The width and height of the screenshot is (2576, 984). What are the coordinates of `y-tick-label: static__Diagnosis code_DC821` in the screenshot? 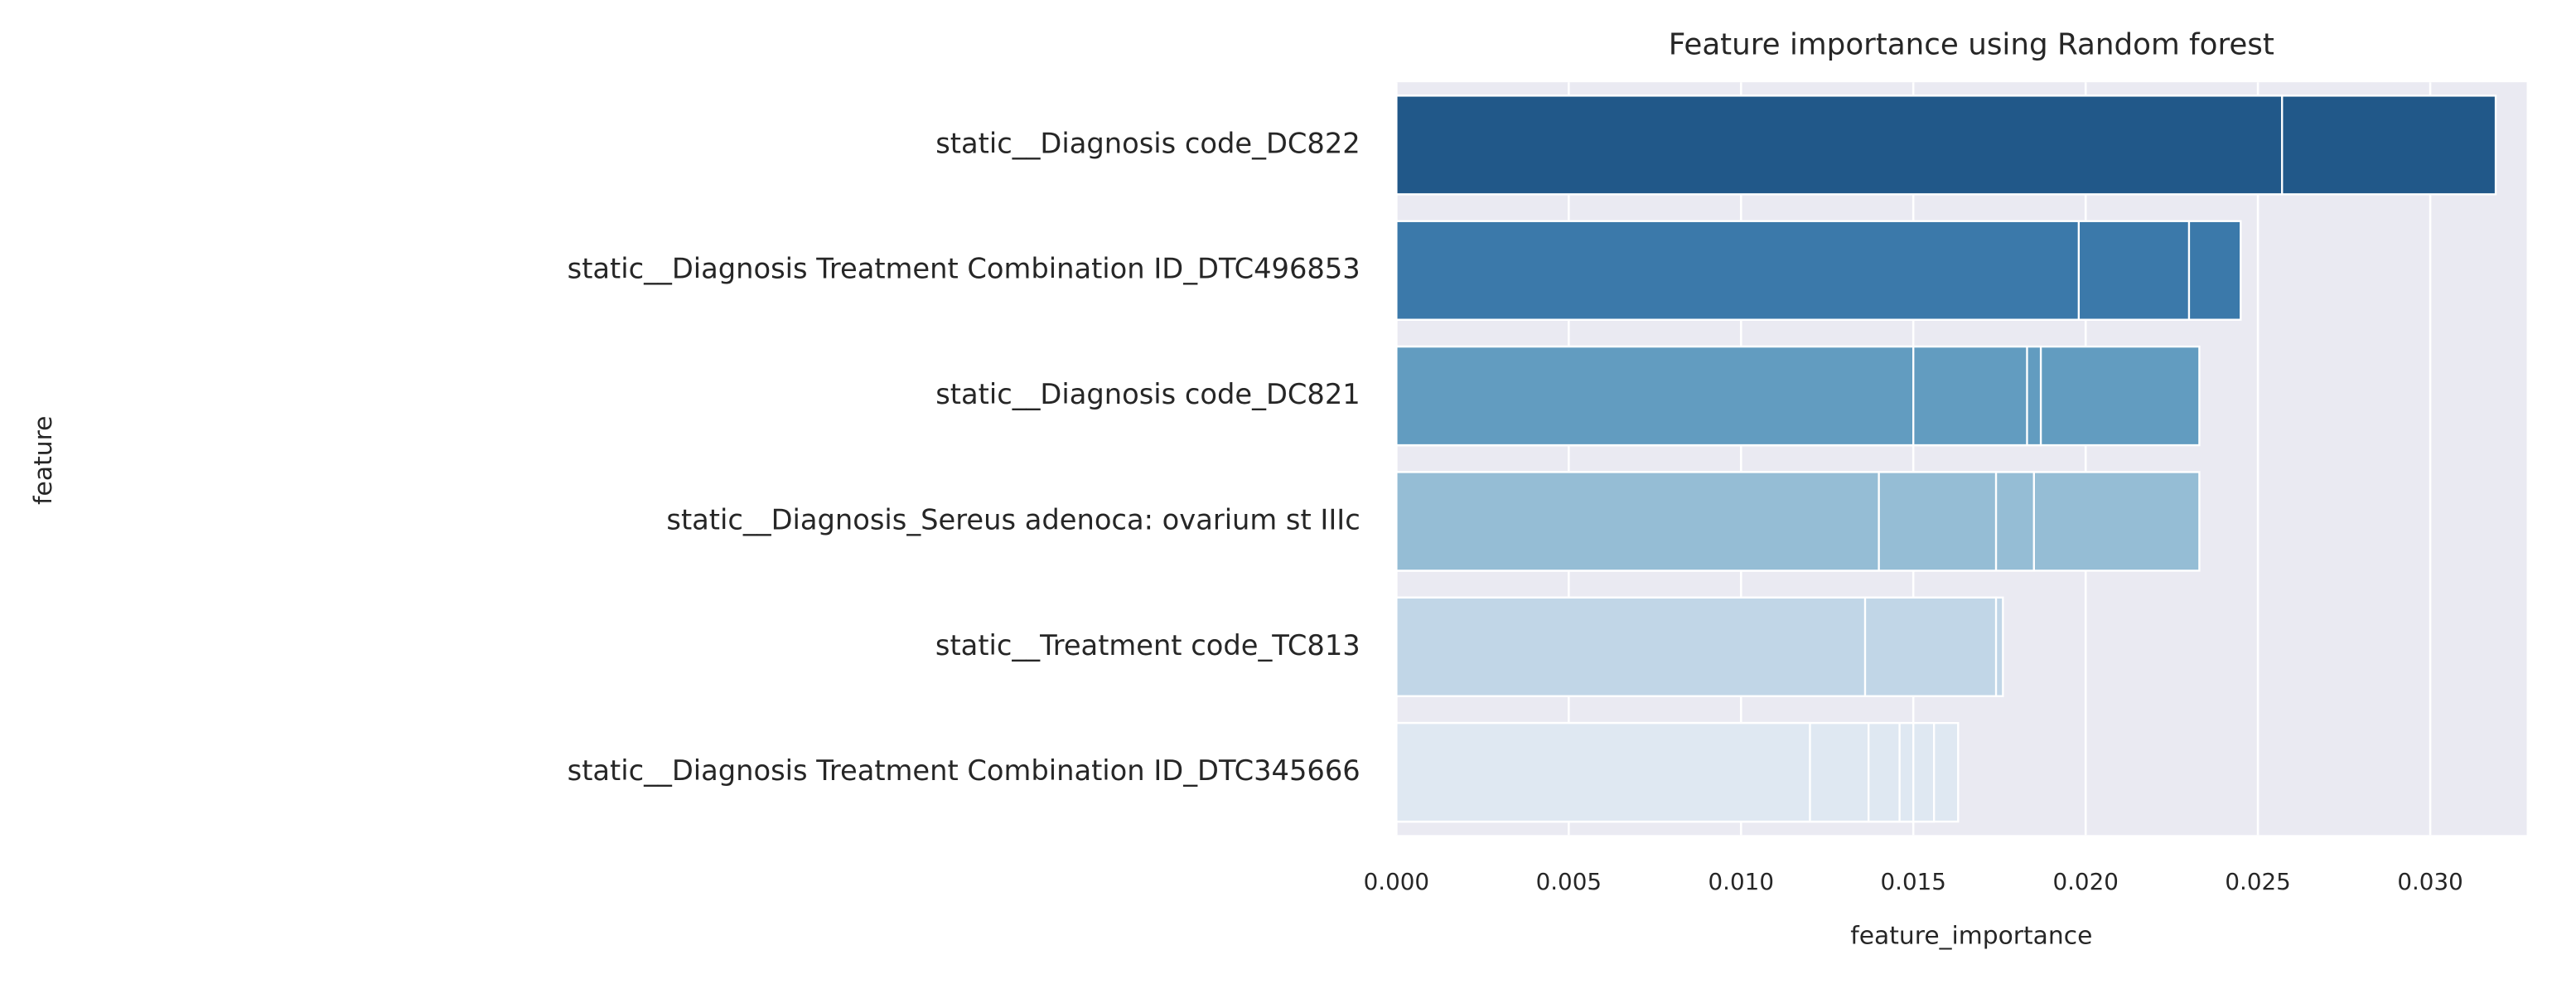 It's located at (1147, 394).